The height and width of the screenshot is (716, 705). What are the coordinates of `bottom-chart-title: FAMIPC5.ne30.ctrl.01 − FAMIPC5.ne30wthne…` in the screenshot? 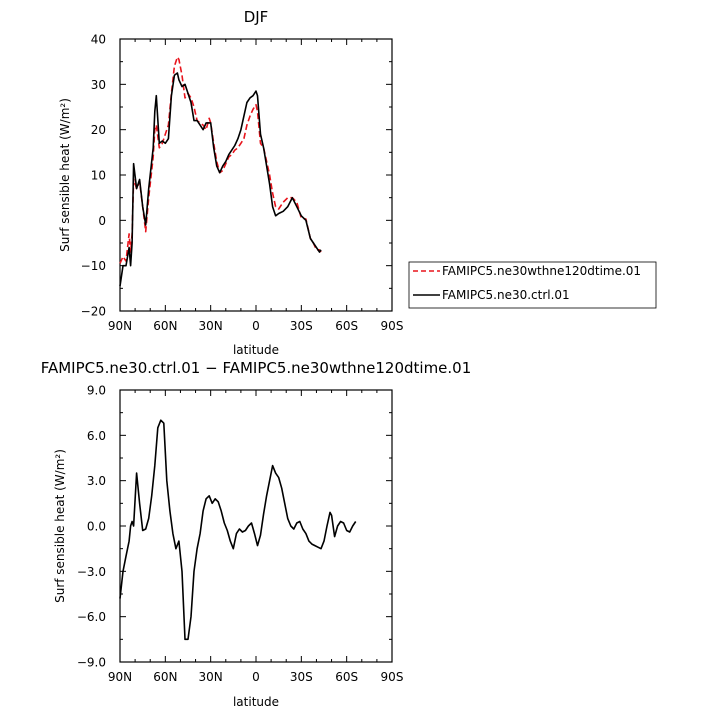 It's located at (256, 368).